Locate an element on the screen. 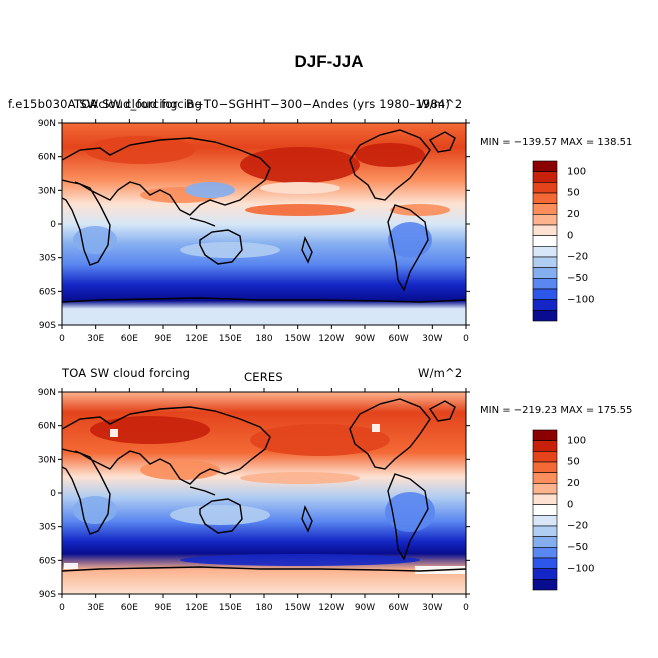 The height and width of the screenshot is (658, 658). panel1-lon-label: 120E is located at coordinates (196, 339).